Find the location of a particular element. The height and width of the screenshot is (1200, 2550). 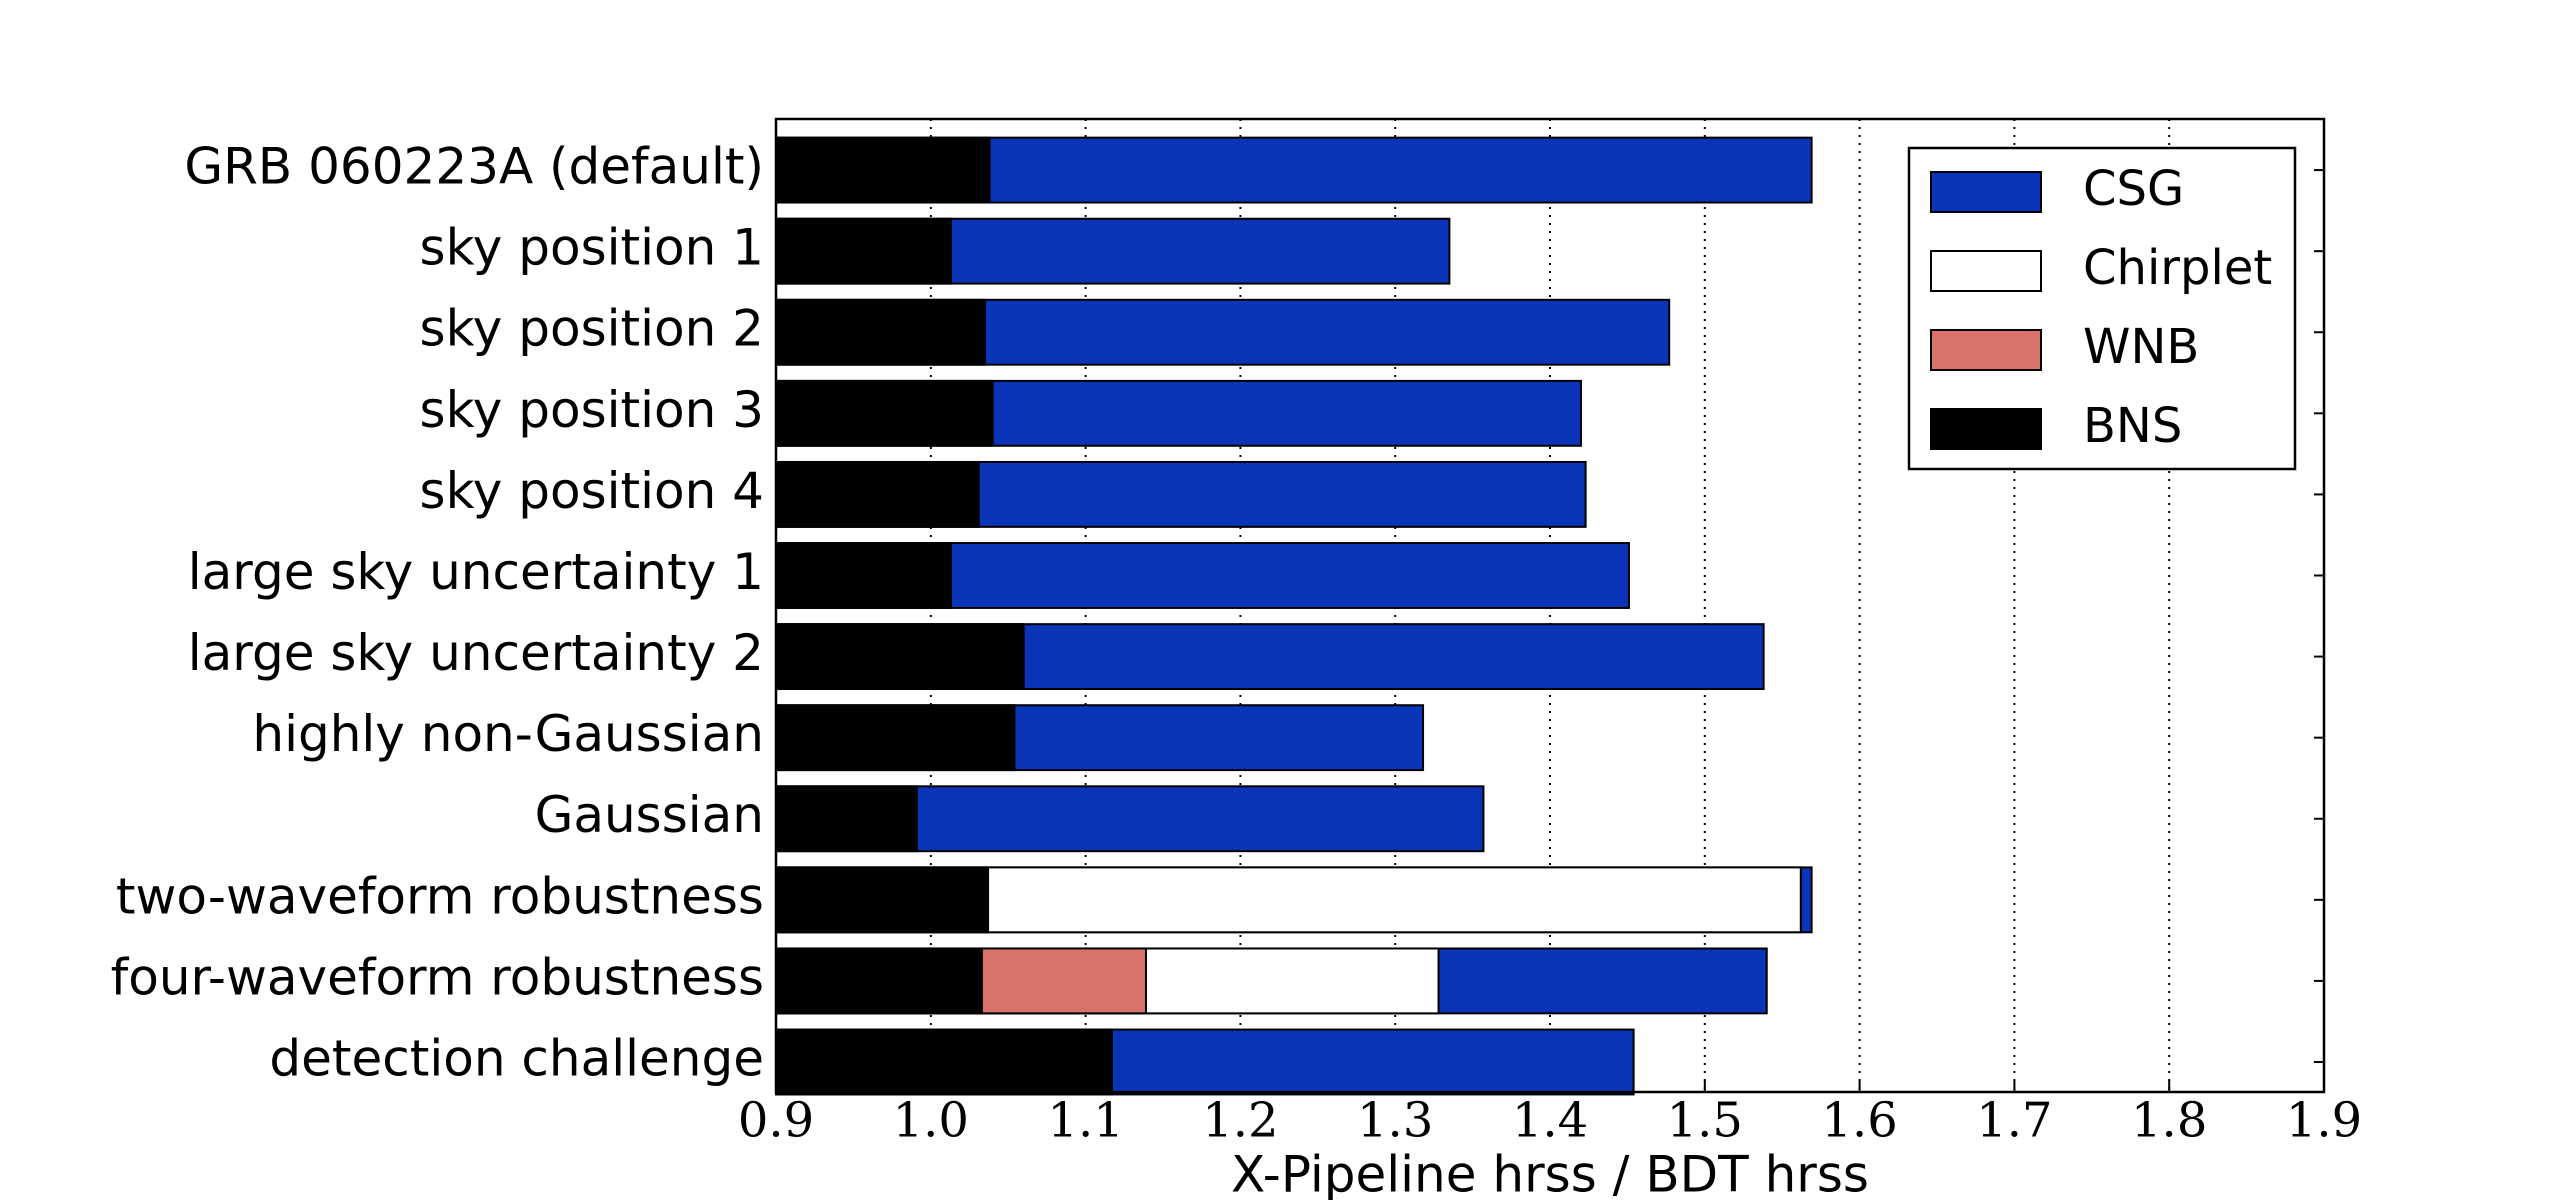

legend-label: CSG is located at coordinates (2133, 189).